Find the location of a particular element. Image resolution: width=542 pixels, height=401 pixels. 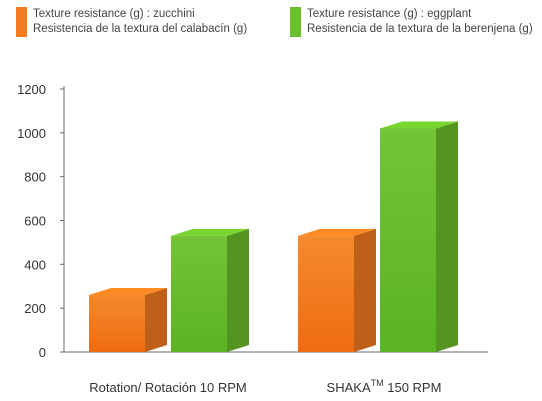

category-label-rotation: Rotation/ Rotación 10 RPM is located at coordinates (168, 387).